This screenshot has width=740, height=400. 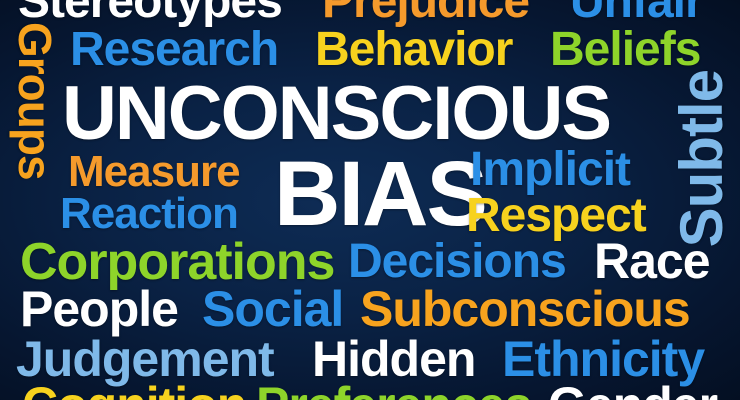 What do you see at coordinates (652, 261) in the screenshot?
I see `word-race: Race` at bounding box center [652, 261].